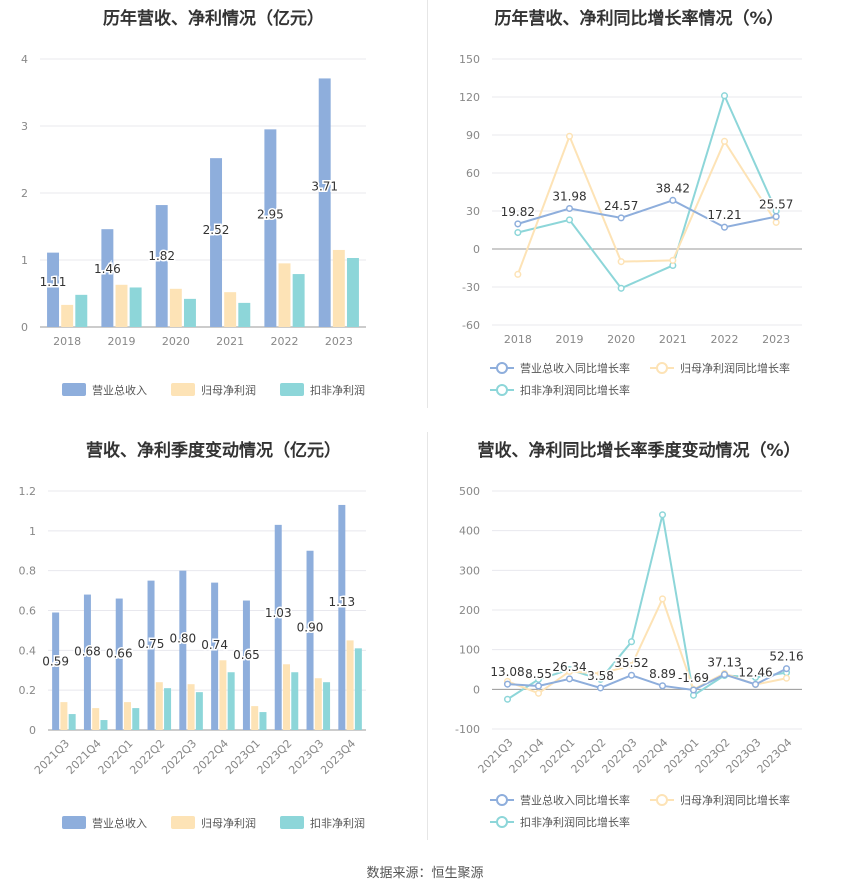  Describe the element at coordinates (176, 341) in the screenshot. I see `x-tick-label: 2020` at that location.